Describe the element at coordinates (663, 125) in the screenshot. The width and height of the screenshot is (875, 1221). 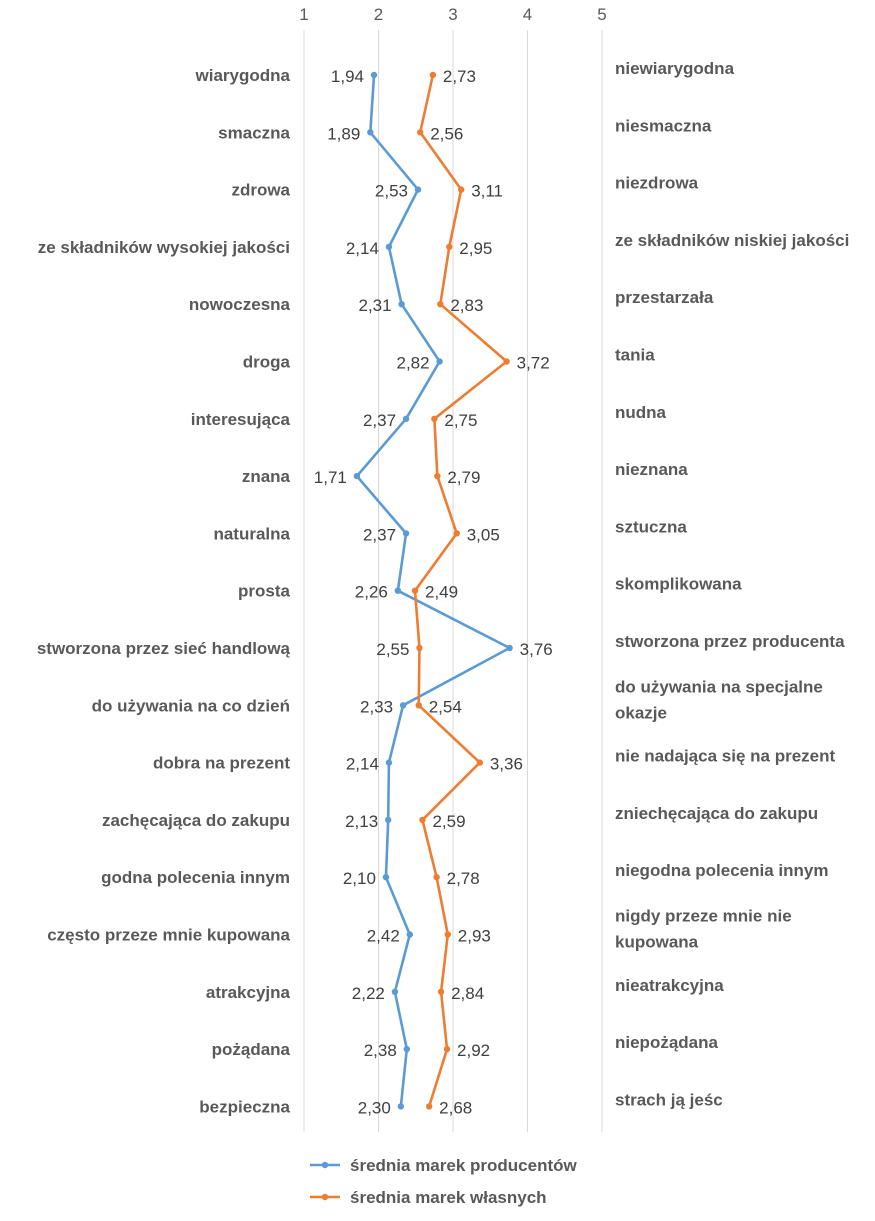
I see `right-label: niesmaczna` at that location.